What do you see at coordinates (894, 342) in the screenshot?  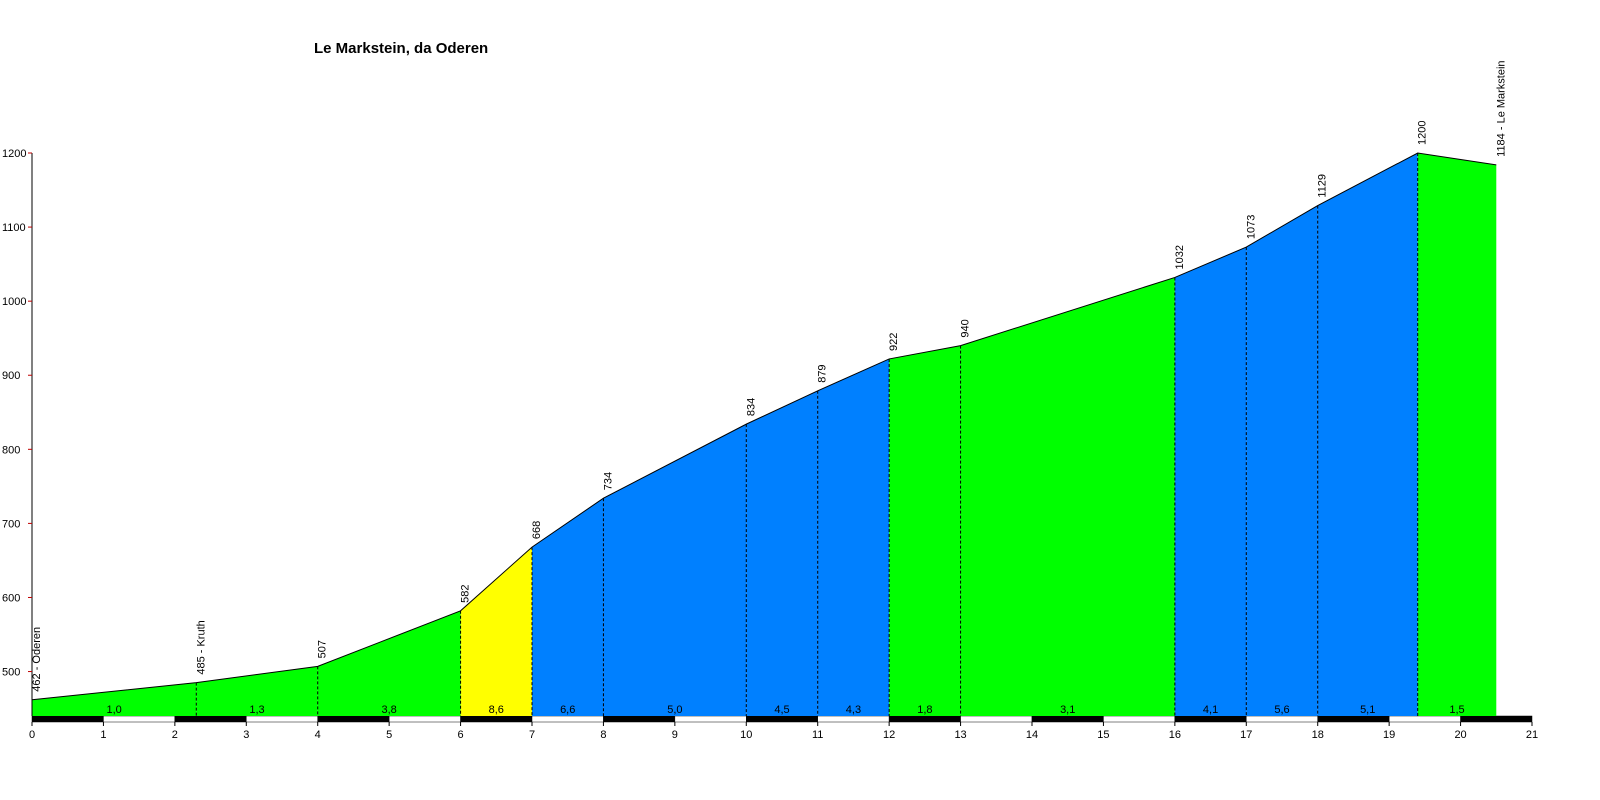 I see `point-label: 922` at bounding box center [894, 342].